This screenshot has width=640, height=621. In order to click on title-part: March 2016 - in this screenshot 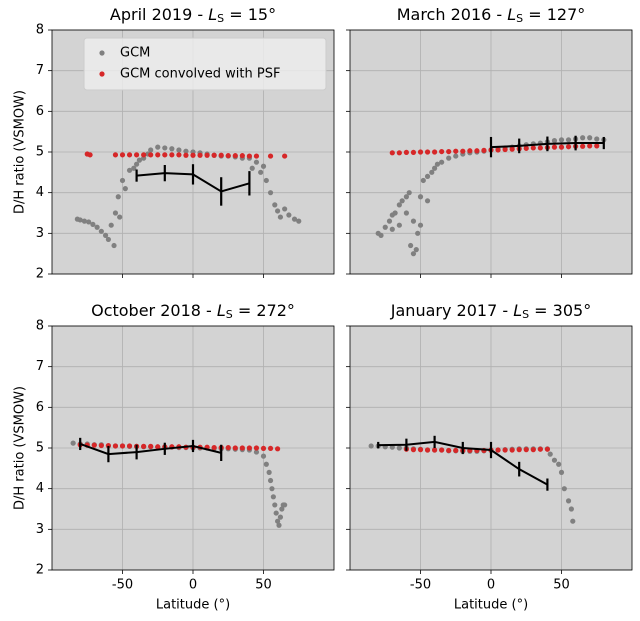, I will do `click(452, 14)`.